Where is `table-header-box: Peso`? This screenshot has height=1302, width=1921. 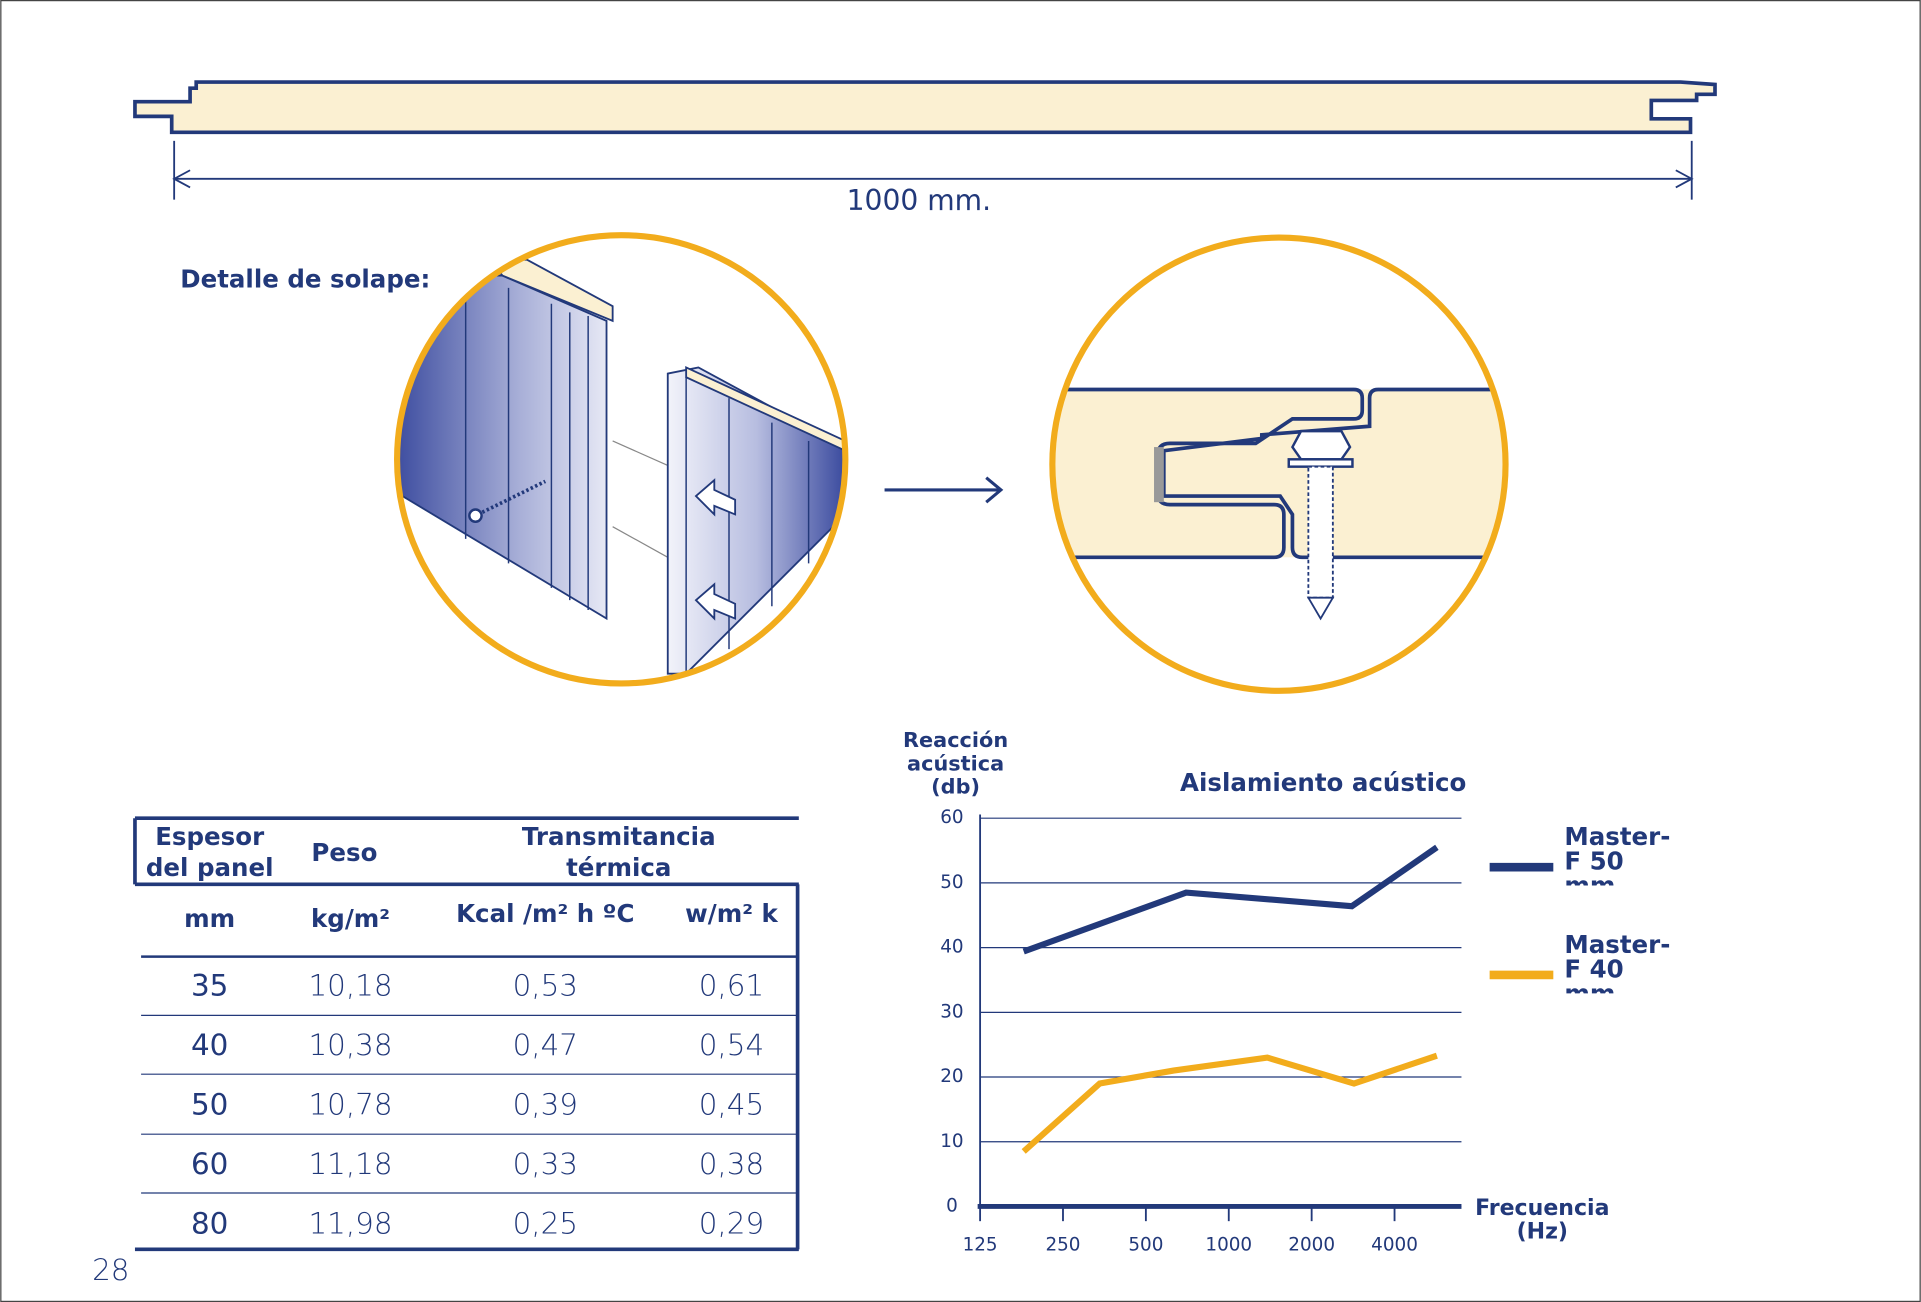
table-header-box: Peso is located at coordinates (344, 852).